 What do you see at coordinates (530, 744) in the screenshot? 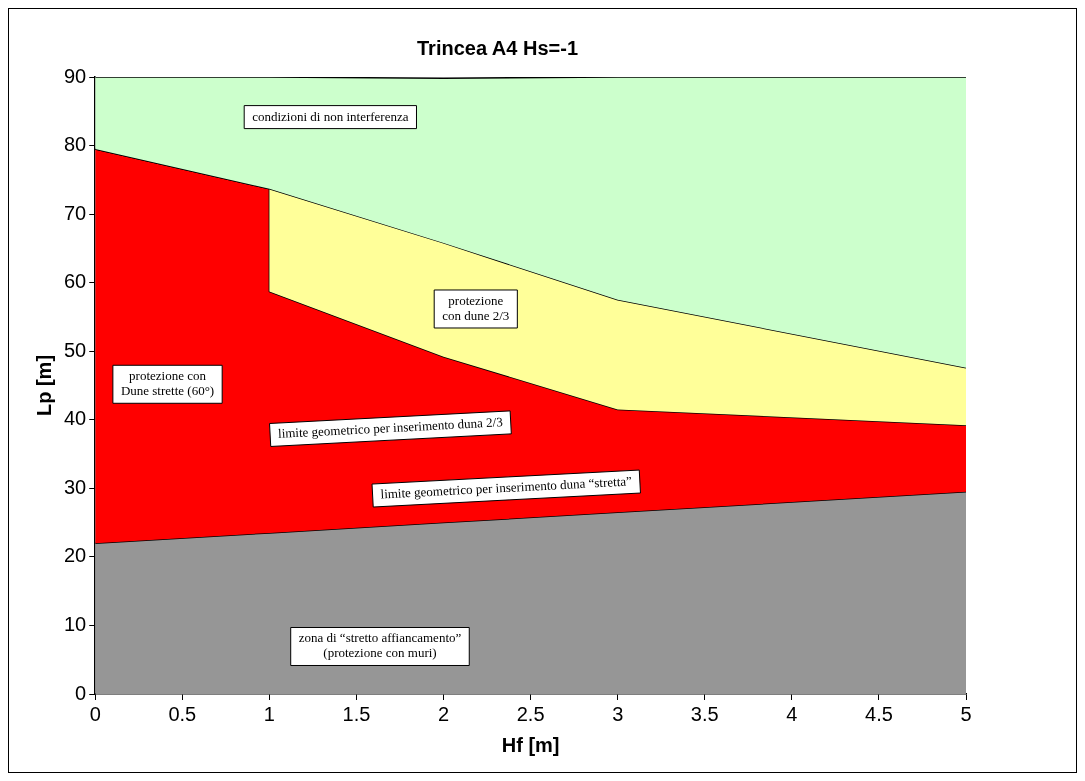
I see `x-axis-title: Hf [m]` at bounding box center [530, 744].